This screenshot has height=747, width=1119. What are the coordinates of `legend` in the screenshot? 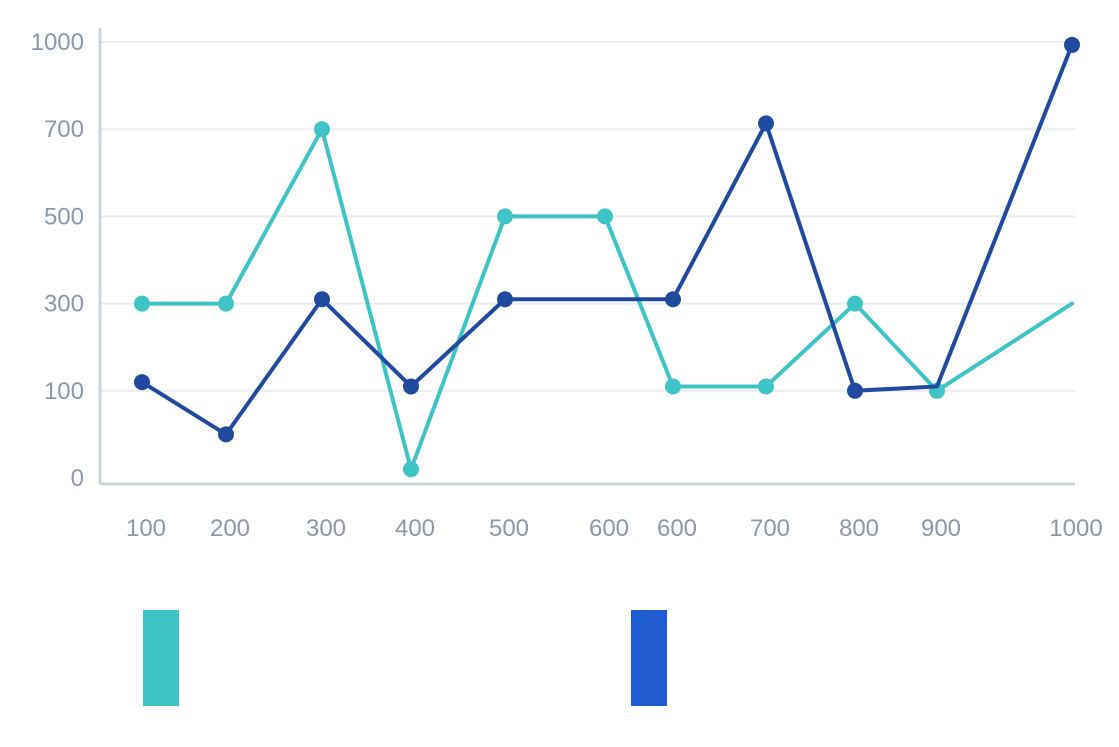 It's located at (405, 658).